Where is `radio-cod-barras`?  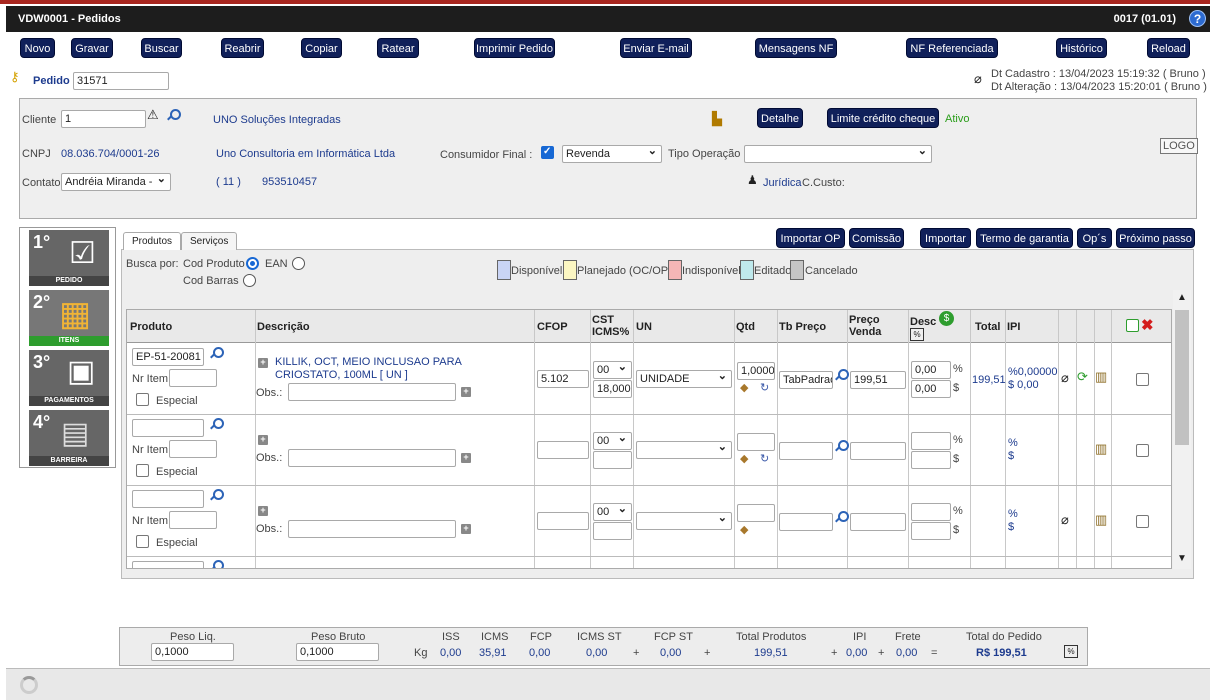
radio-cod-barras is located at coordinates (249, 280).